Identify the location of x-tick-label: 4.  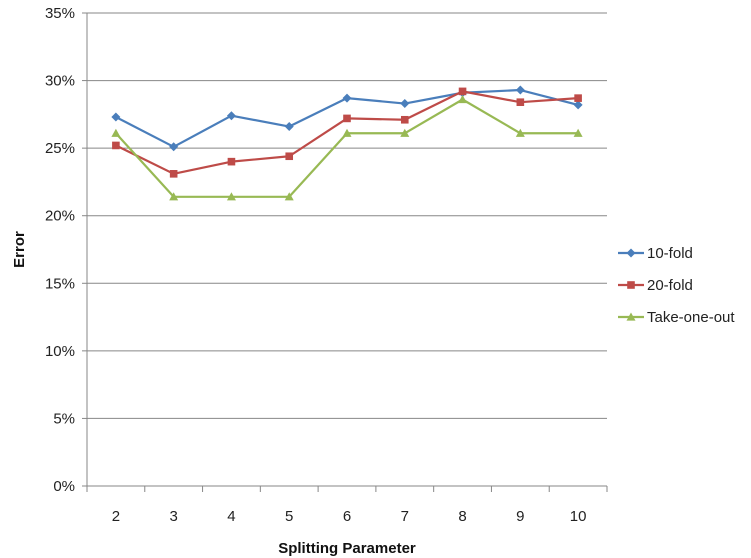
(231, 516).